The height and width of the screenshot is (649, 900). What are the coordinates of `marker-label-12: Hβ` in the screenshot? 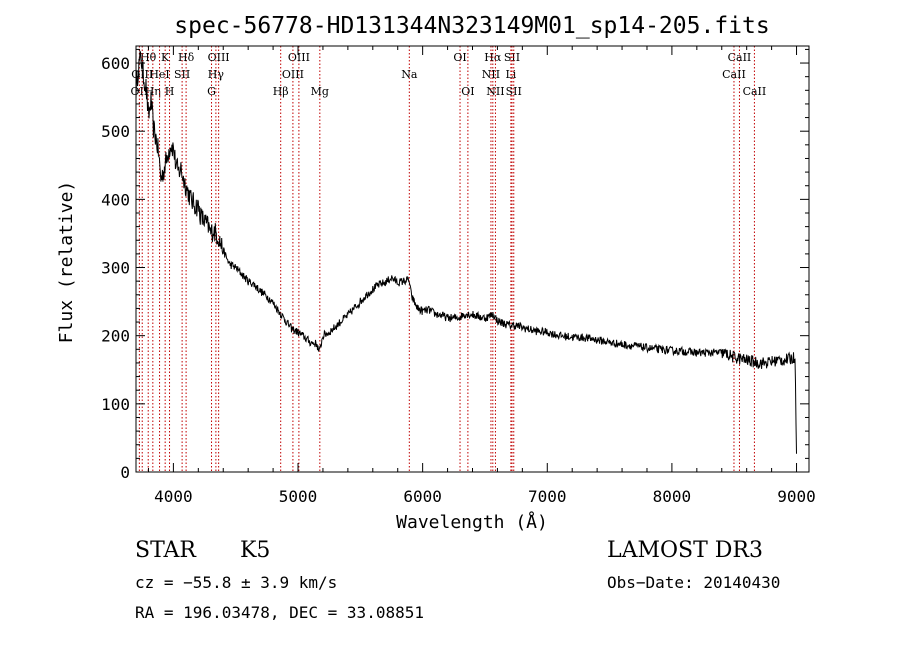 It's located at (281, 91).